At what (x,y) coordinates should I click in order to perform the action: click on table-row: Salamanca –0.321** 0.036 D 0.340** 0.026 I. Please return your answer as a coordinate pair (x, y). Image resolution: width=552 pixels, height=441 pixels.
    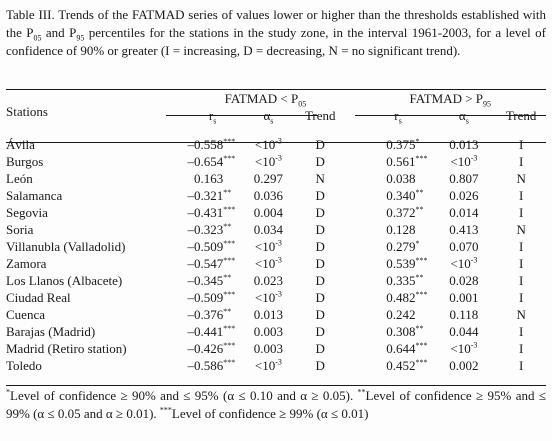
    Looking at the image, I should click on (276, 195).